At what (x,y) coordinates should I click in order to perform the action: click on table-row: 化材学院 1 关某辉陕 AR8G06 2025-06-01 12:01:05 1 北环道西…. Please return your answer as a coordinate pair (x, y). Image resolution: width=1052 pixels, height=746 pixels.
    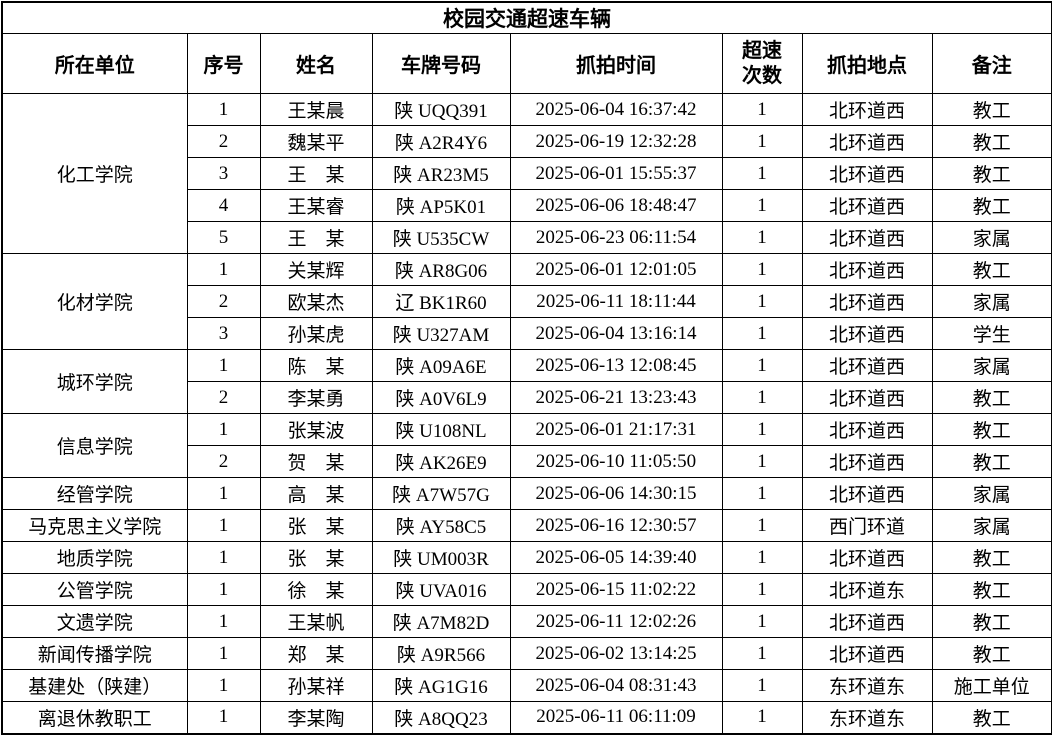
    Looking at the image, I should click on (526, 301).